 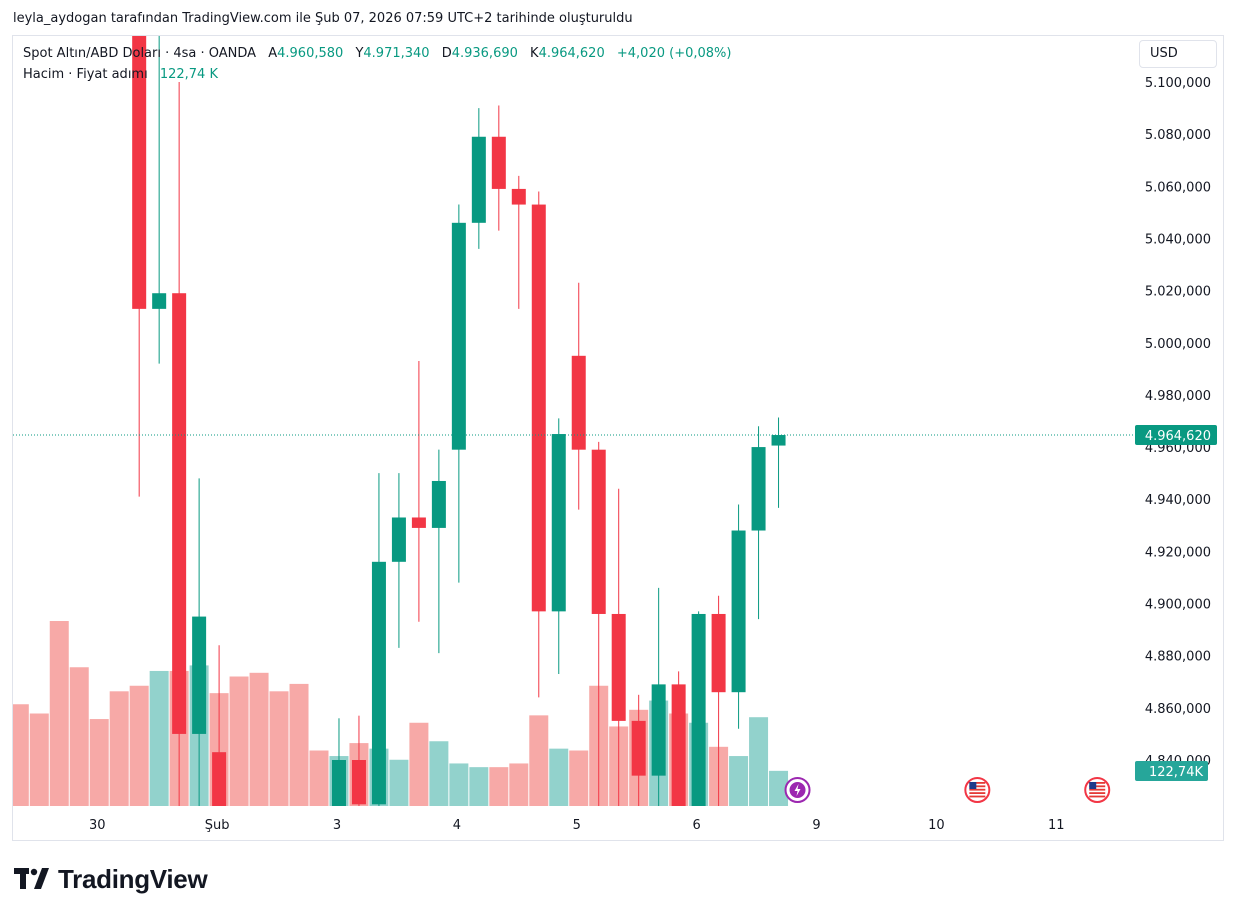 What do you see at coordinates (1178, 83) in the screenshot?
I see `price-axis-label: 5.100,000` at bounding box center [1178, 83].